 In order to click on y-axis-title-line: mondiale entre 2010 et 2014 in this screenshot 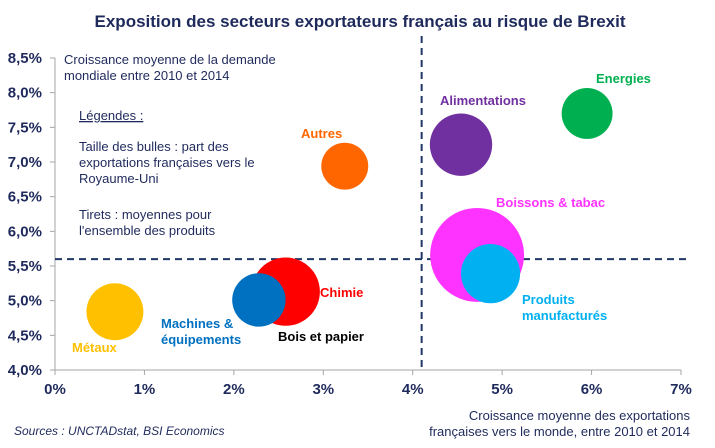, I will do `click(147, 75)`.